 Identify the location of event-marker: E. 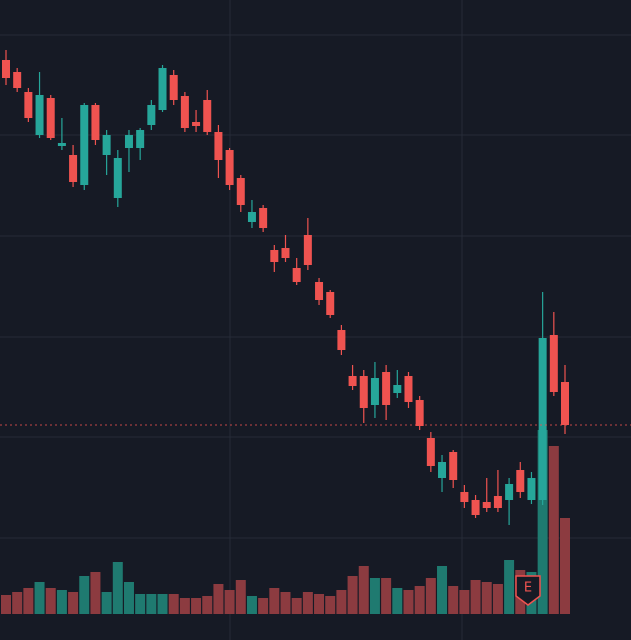
(528, 590).